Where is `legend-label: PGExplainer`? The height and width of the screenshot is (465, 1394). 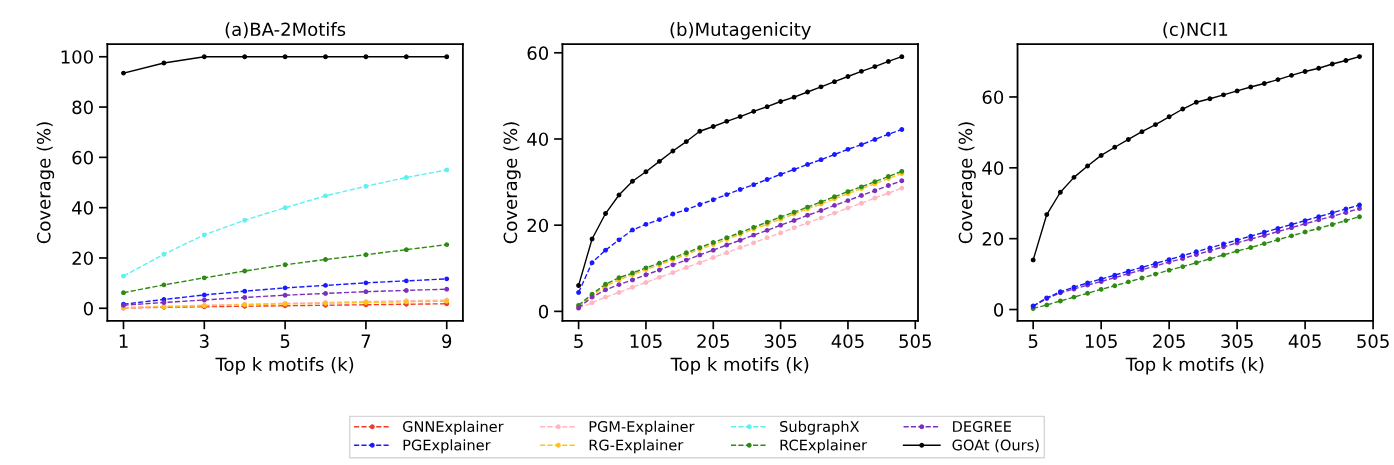 legend-label: PGExplainer is located at coordinates (447, 446).